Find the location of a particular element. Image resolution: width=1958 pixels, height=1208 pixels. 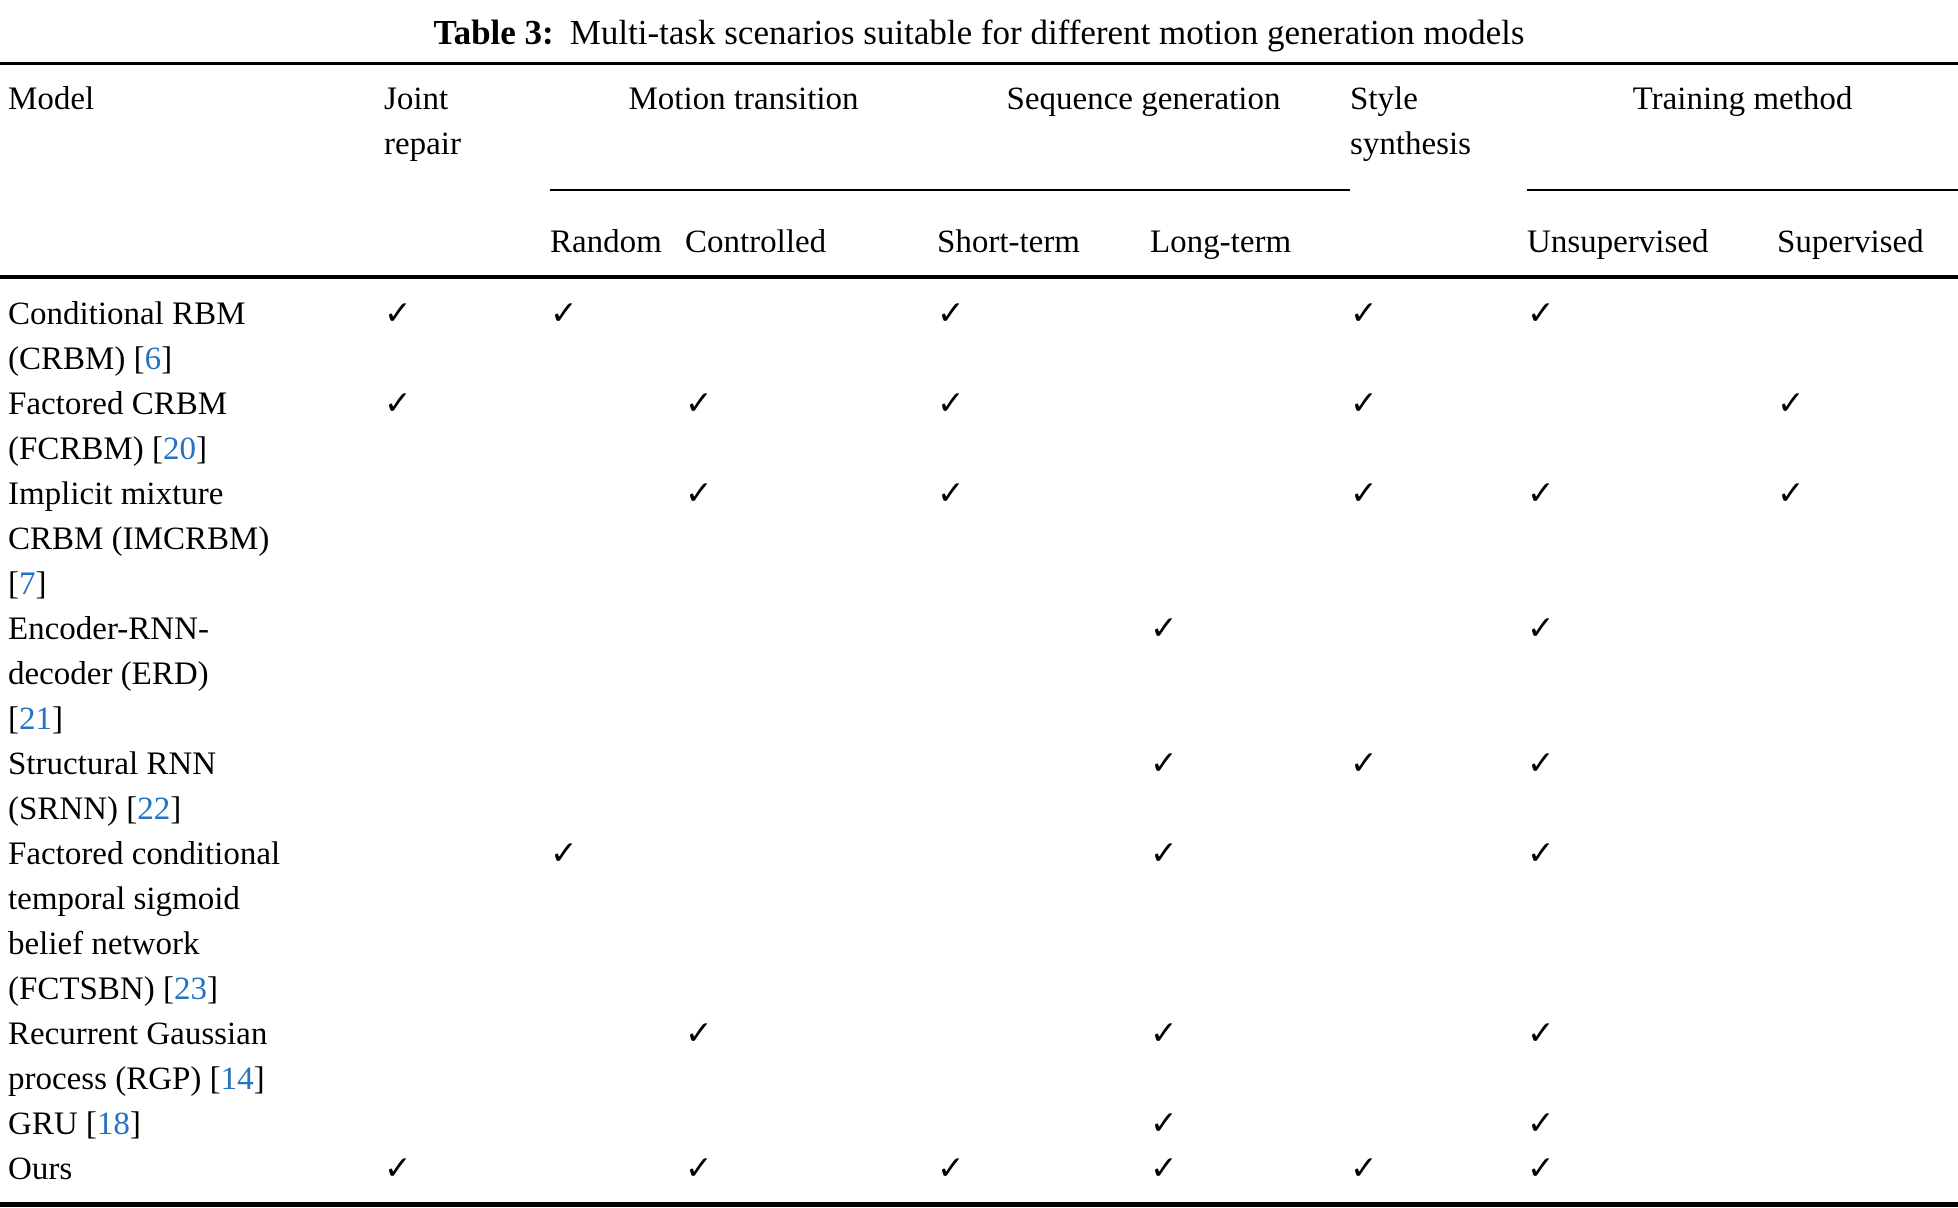

col-header-joint-repair: Joint repair is located at coordinates (467, 171).